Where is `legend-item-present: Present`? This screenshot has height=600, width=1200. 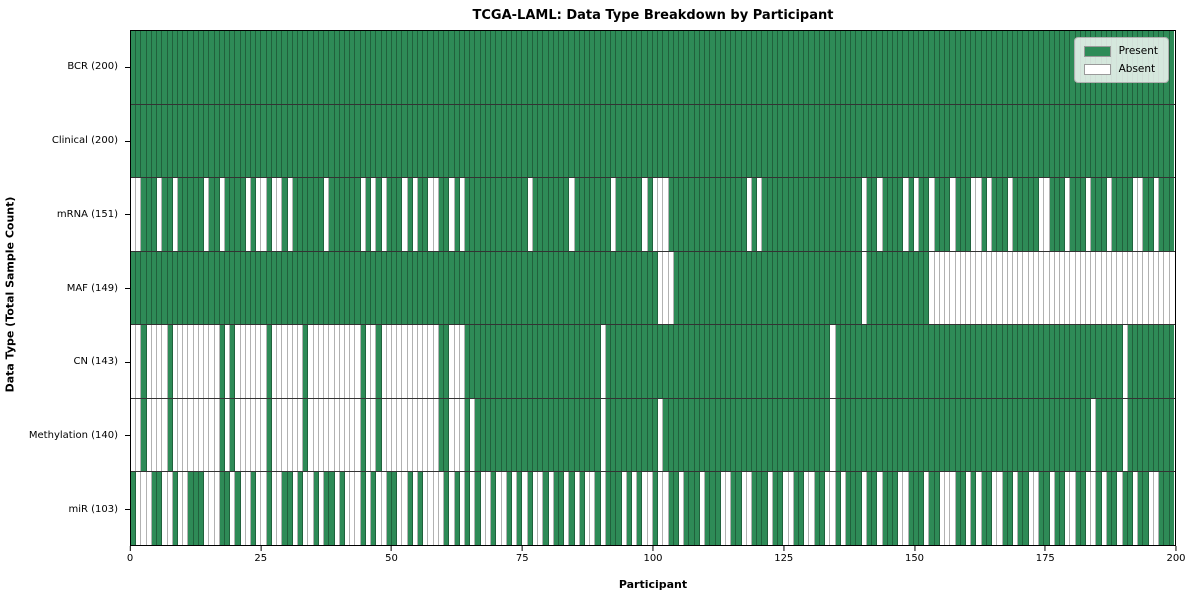
legend-item-present: Present is located at coordinates (1120, 51).